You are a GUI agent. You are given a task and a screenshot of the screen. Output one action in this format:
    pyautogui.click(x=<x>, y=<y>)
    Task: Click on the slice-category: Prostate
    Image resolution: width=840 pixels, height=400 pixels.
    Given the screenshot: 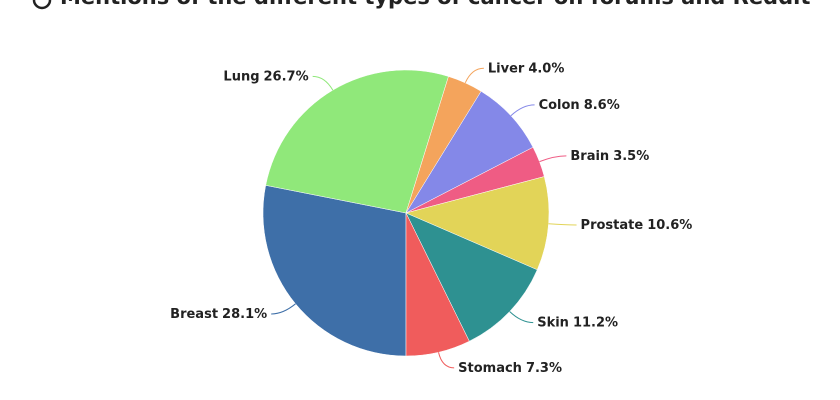 What is the action you would take?
    pyautogui.click(x=612, y=224)
    